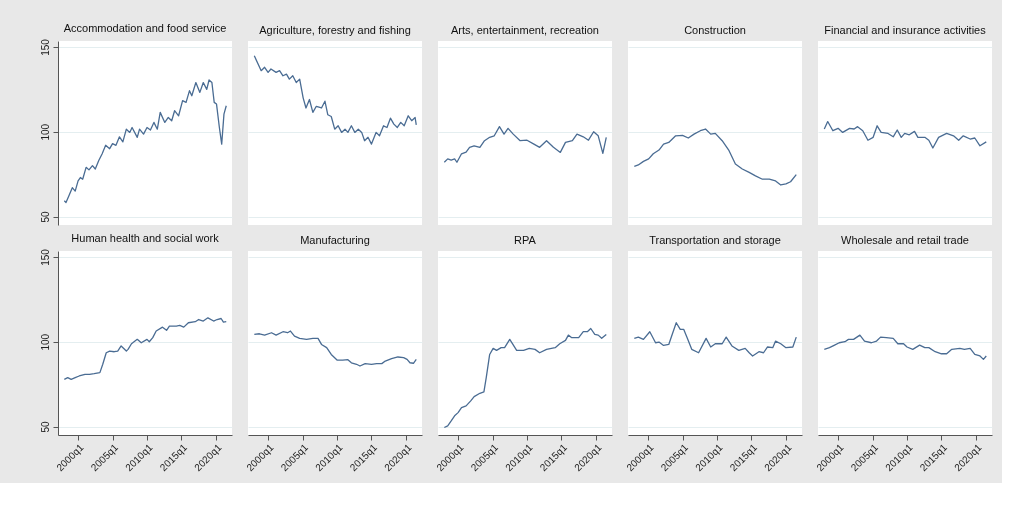 The width and height of the screenshot is (1025, 532). What do you see at coordinates (715, 30) in the screenshot?
I see `chart-title: Construction` at bounding box center [715, 30].